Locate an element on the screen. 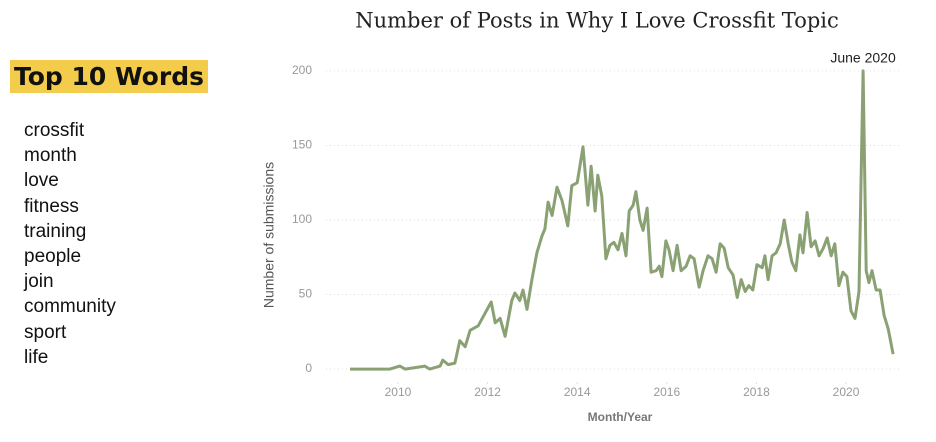 Image resolution: width=936 pixels, height=442 pixels. y-tick-label: 100 is located at coordinates (302, 219).